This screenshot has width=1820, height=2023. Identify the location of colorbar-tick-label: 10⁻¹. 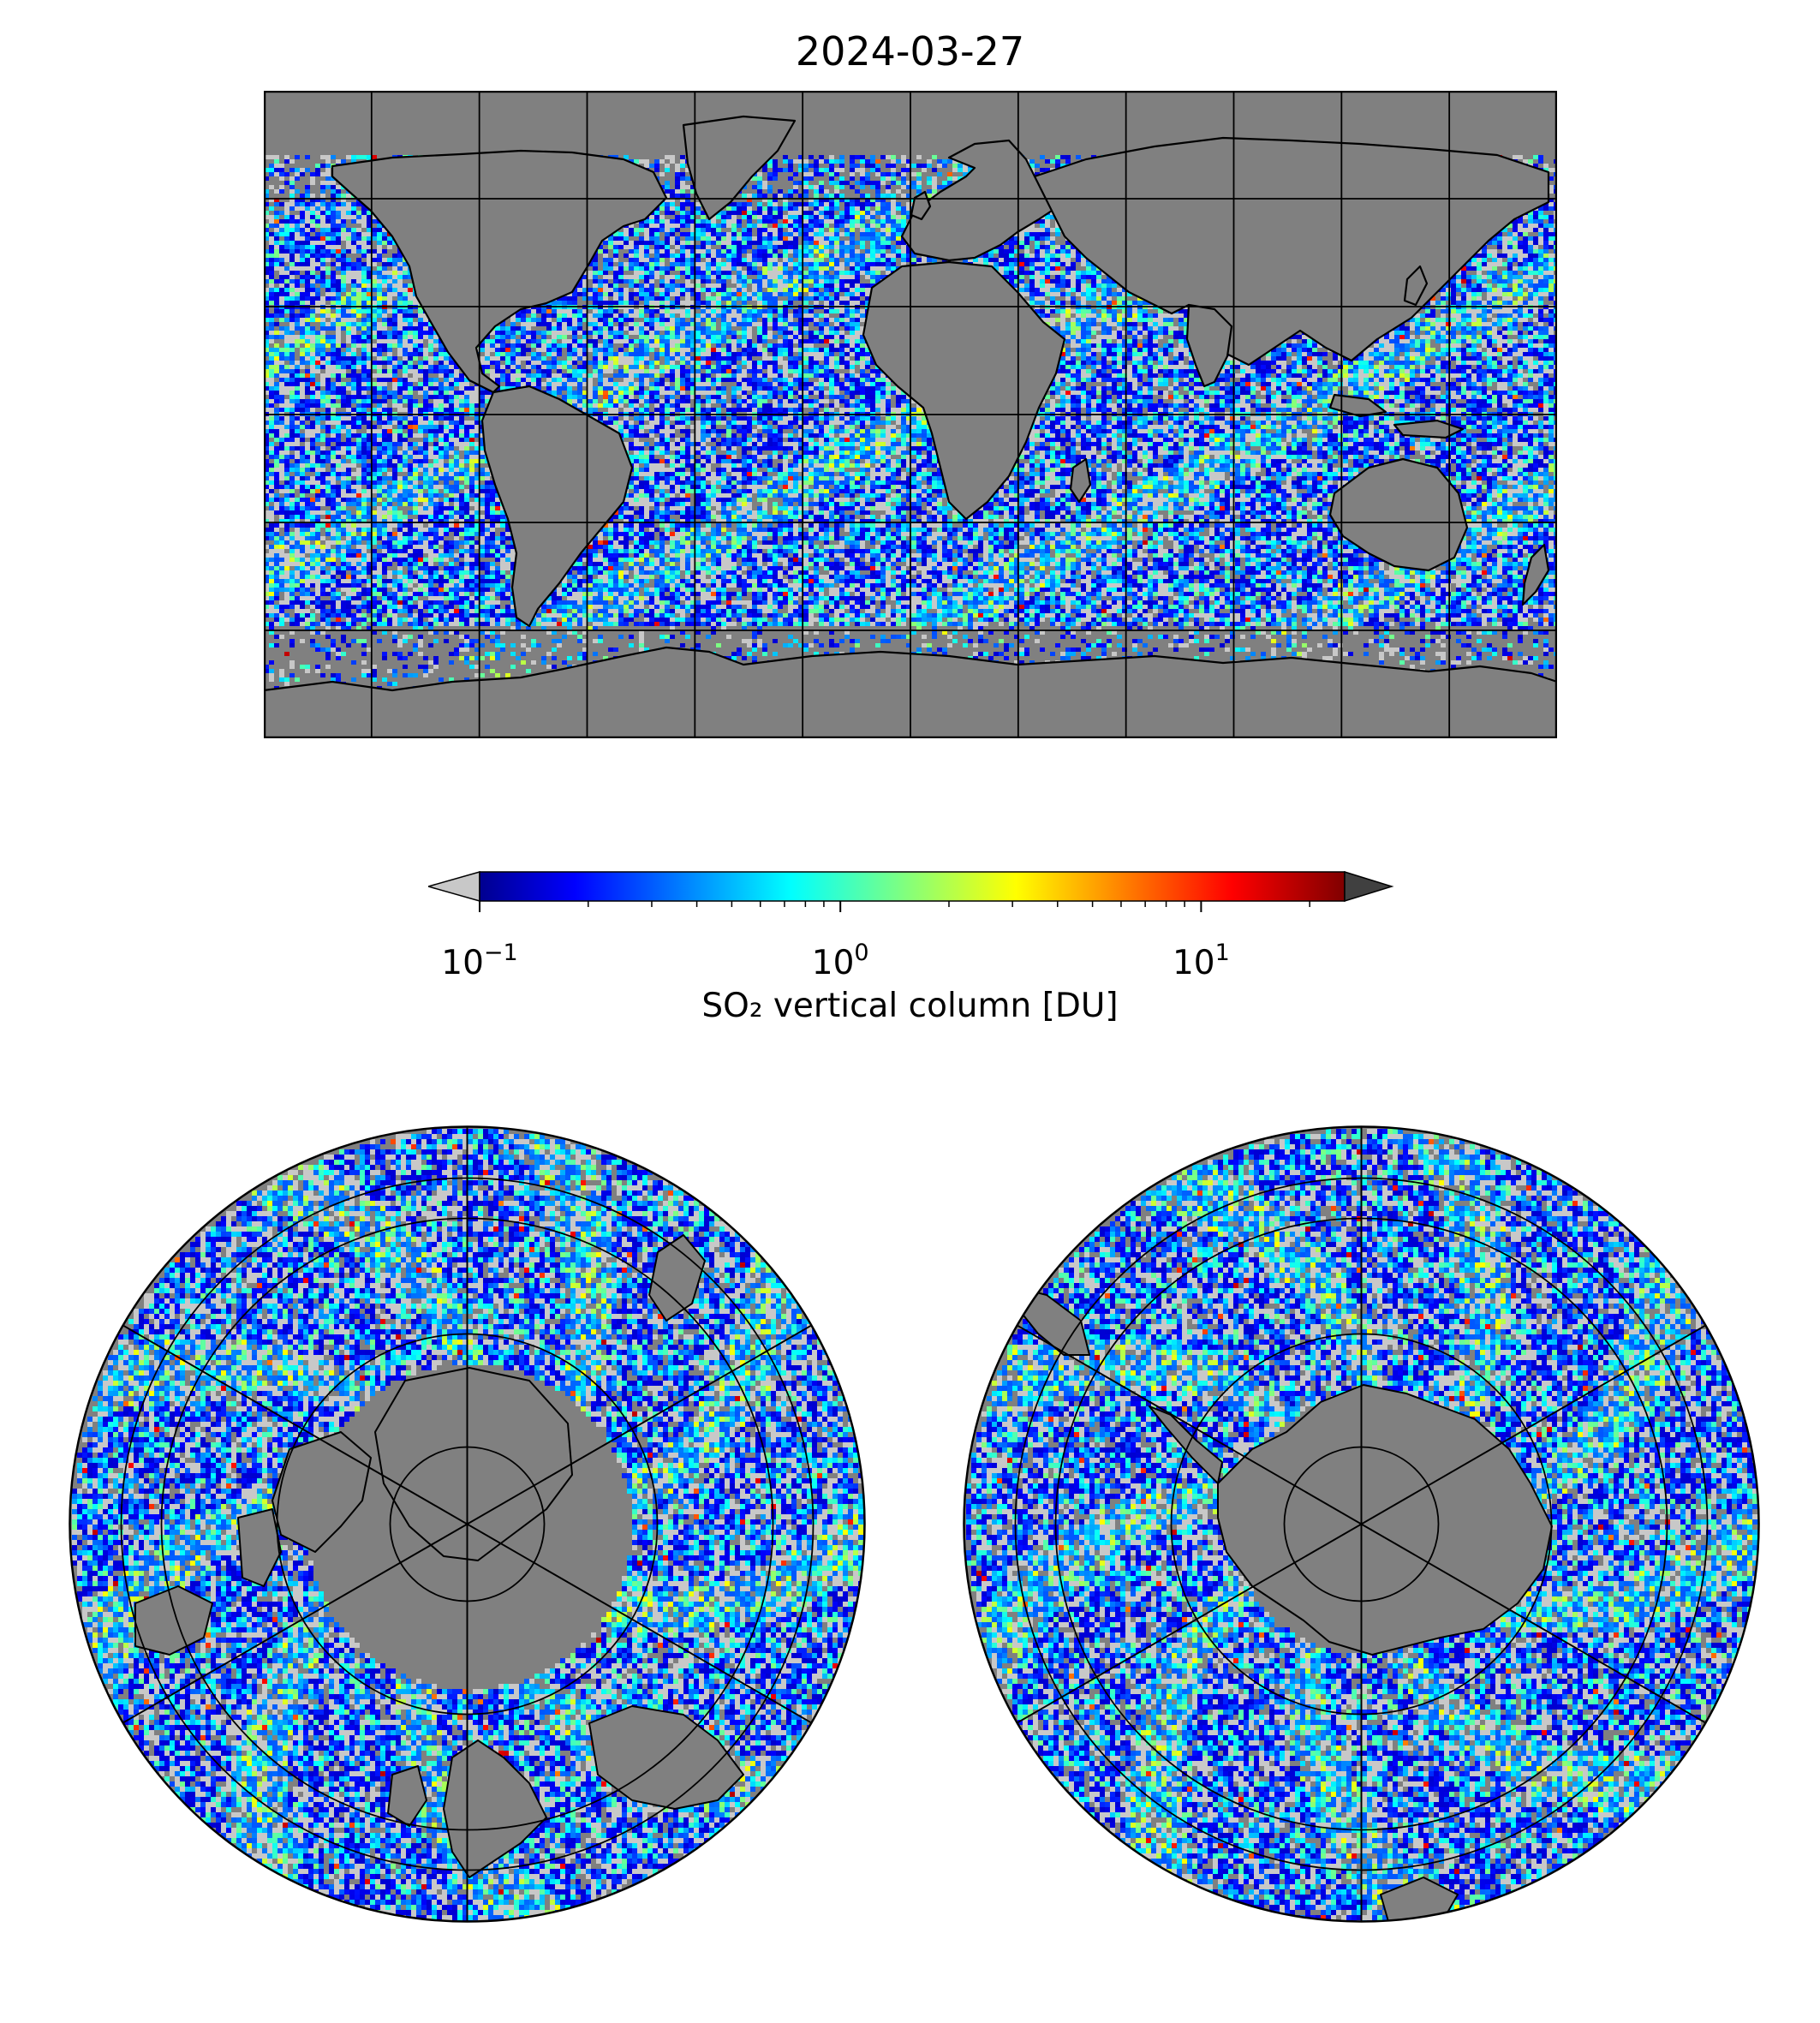
(479, 960).